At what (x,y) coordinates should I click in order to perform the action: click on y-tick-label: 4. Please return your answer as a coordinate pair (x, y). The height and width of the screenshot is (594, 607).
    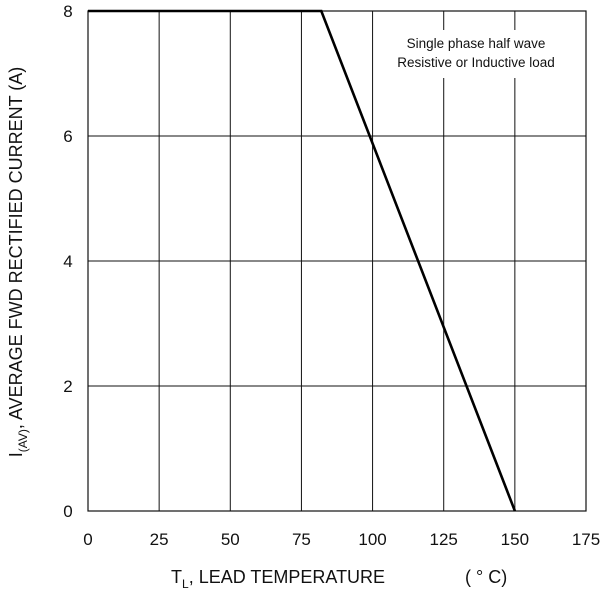
    Looking at the image, I should click on (67, 261).